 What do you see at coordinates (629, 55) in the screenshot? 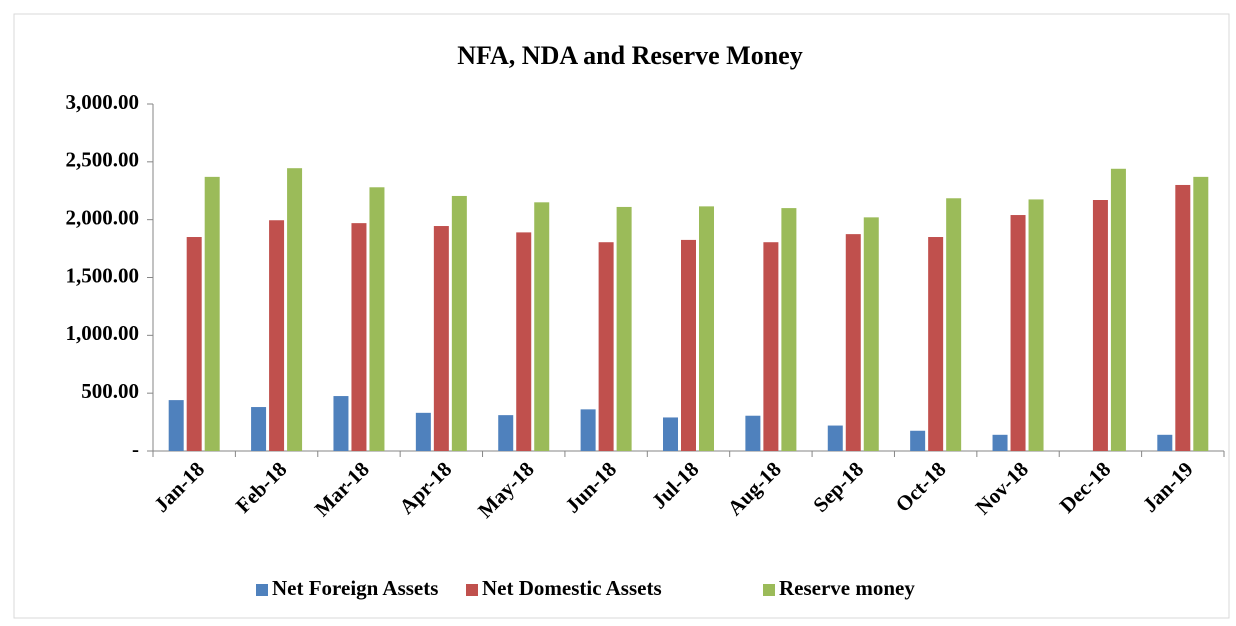
I see `chart-title: NFA, NDA and Reserve Money` at bounding box center [629, 55].